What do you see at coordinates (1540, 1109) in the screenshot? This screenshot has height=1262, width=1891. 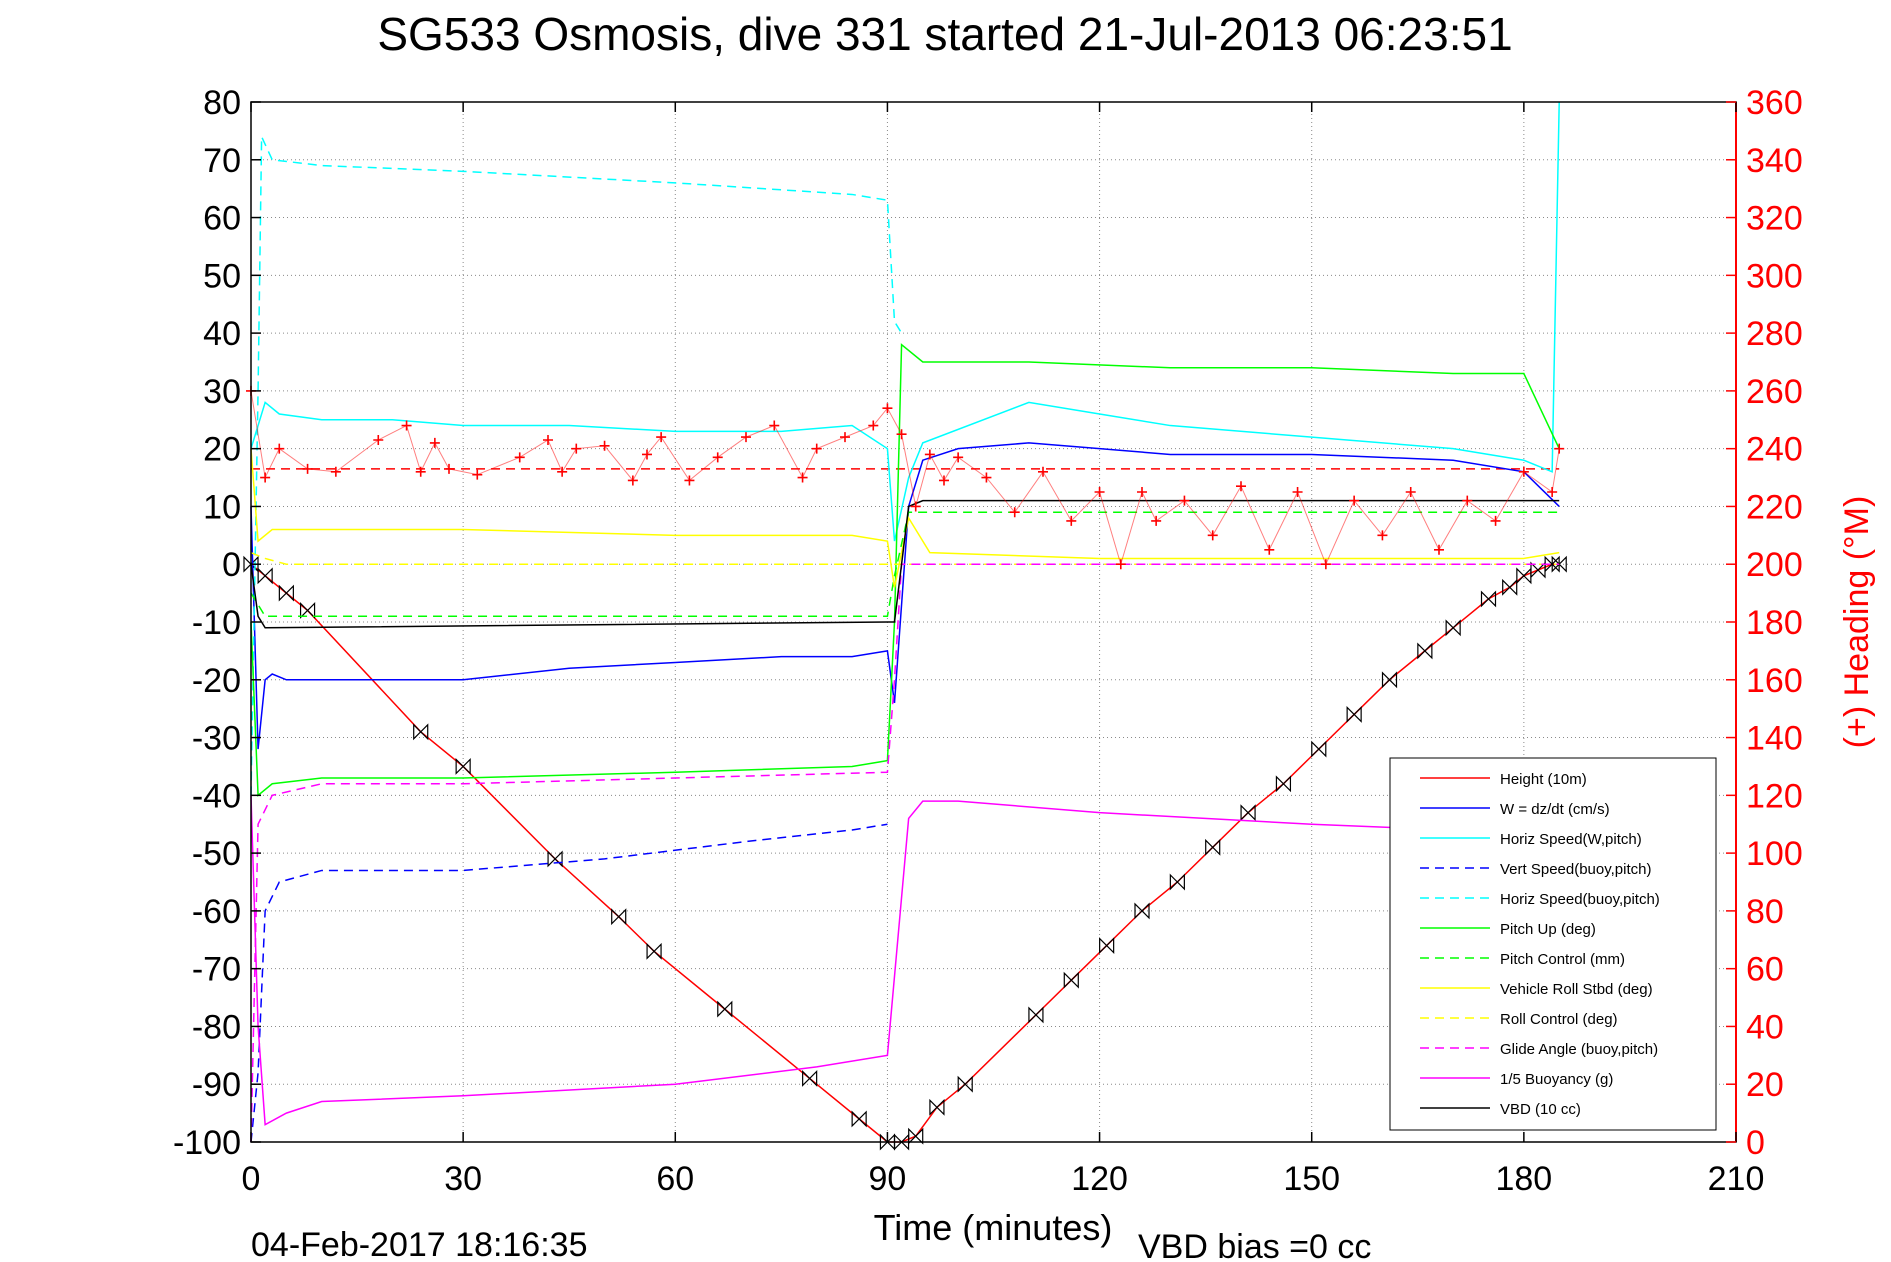 I see `legend-label: VBD (10 cc)` at bounding box center [1540, 1109].